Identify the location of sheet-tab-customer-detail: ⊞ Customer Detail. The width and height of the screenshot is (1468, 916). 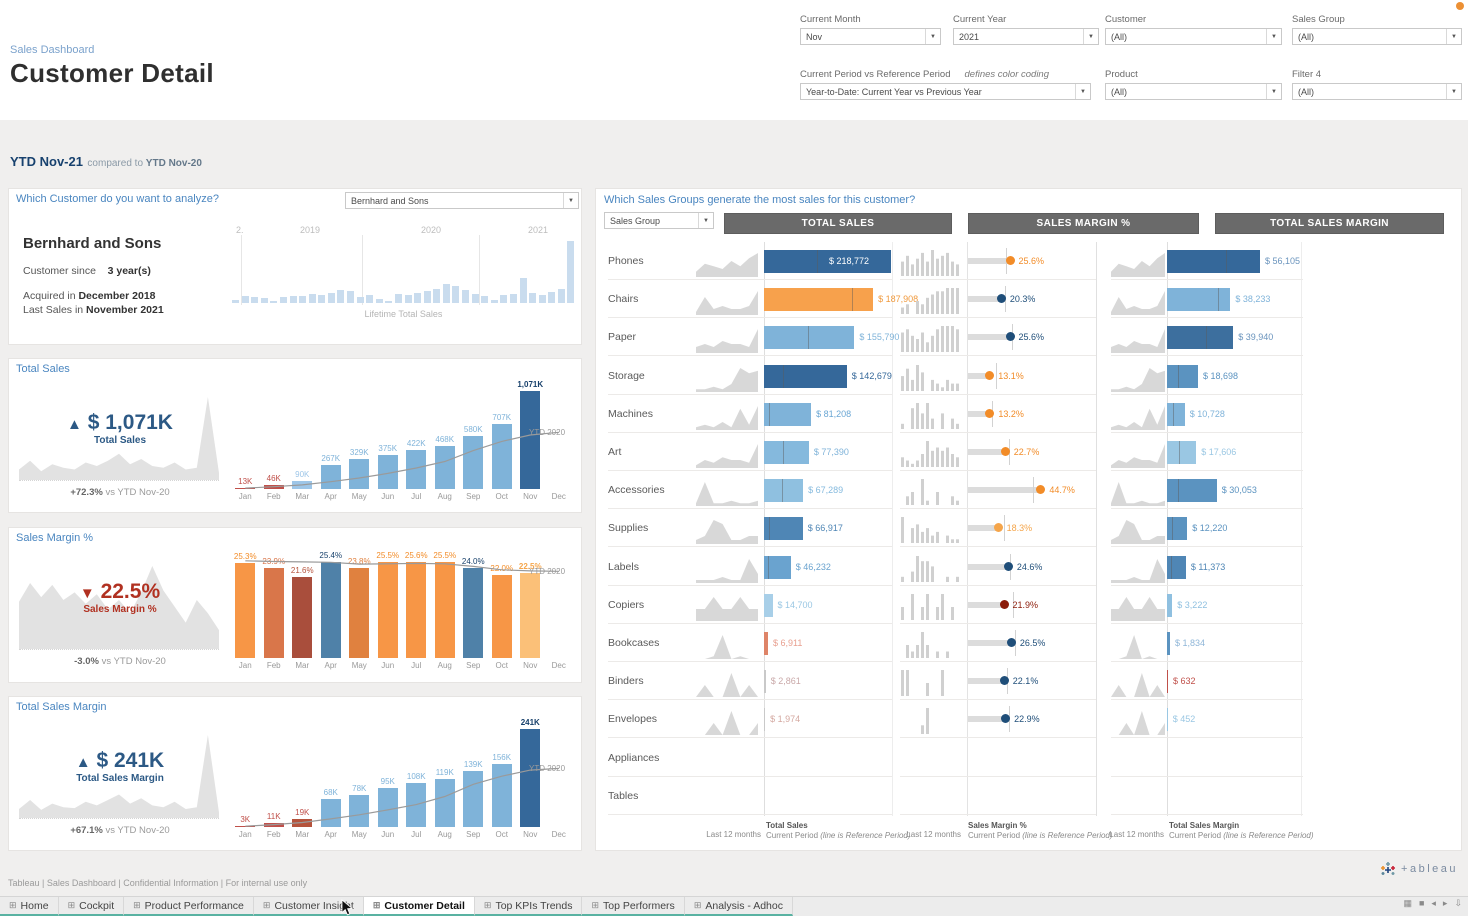
(419, 906).